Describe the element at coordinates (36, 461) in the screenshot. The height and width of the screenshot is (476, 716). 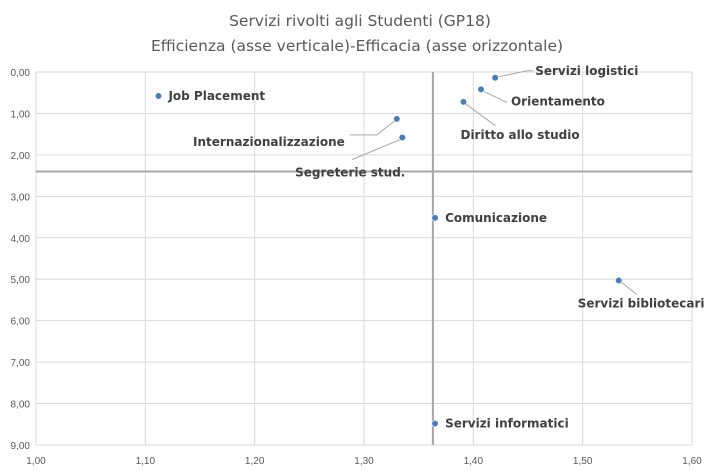
I see `x-tick-label: 1,00` at that location.